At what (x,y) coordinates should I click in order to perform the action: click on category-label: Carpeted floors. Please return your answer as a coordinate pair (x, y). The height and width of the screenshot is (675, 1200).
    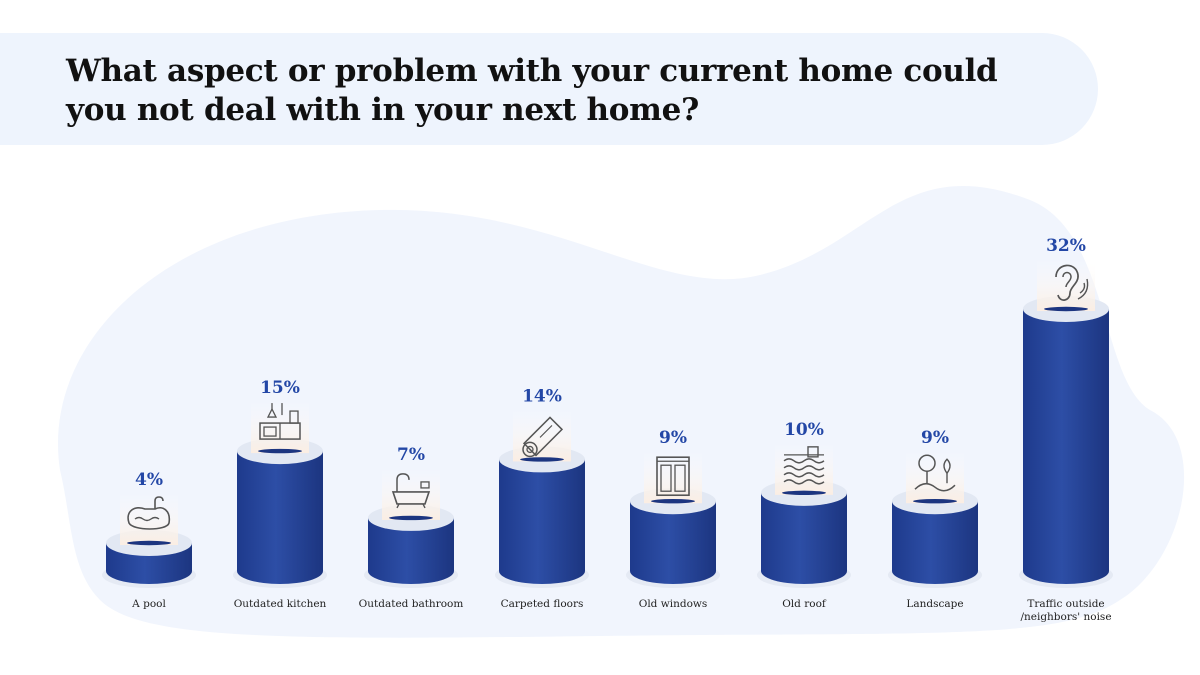
    Looking at the image, I should click on (542, 604).